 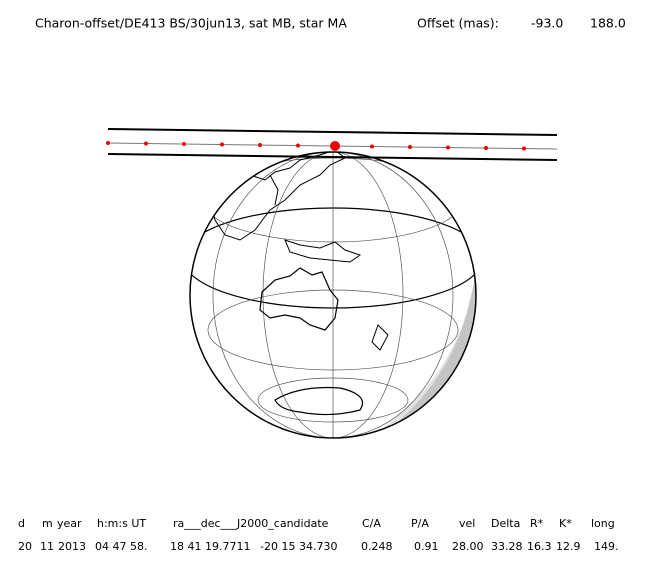 What do you see at coordinates (468, 546) in the screenshot?
I see `table-cell: 28.00` at bounding box center [468, 546].